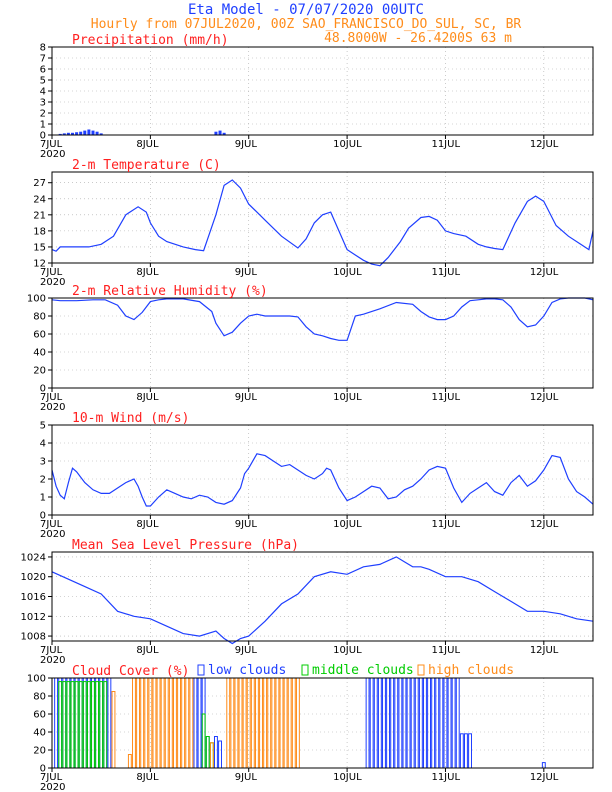 The image size is (612, 792). I want to click on legend-label: middle clouds, so click(363, 670).